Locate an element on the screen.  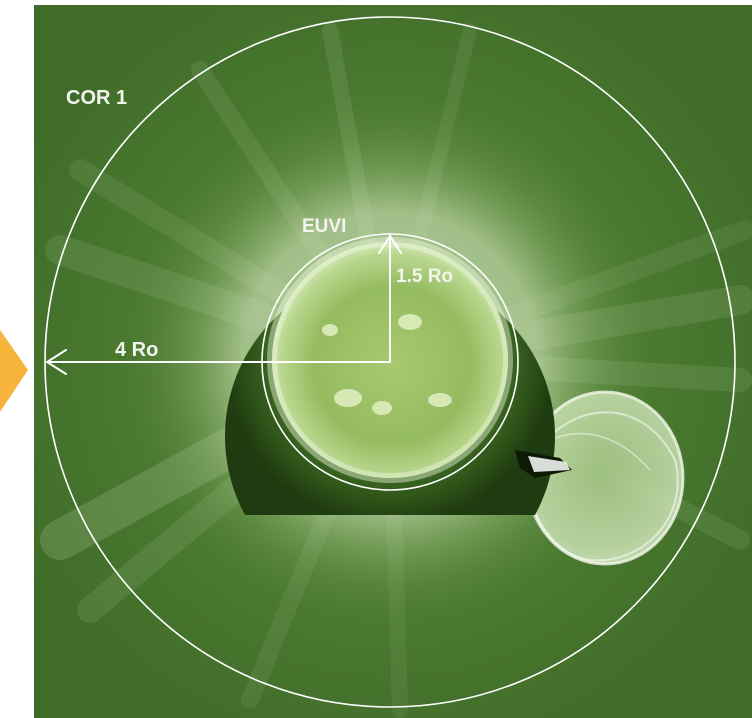
euvi-label: EUVI is located at coordinates (324, 226).